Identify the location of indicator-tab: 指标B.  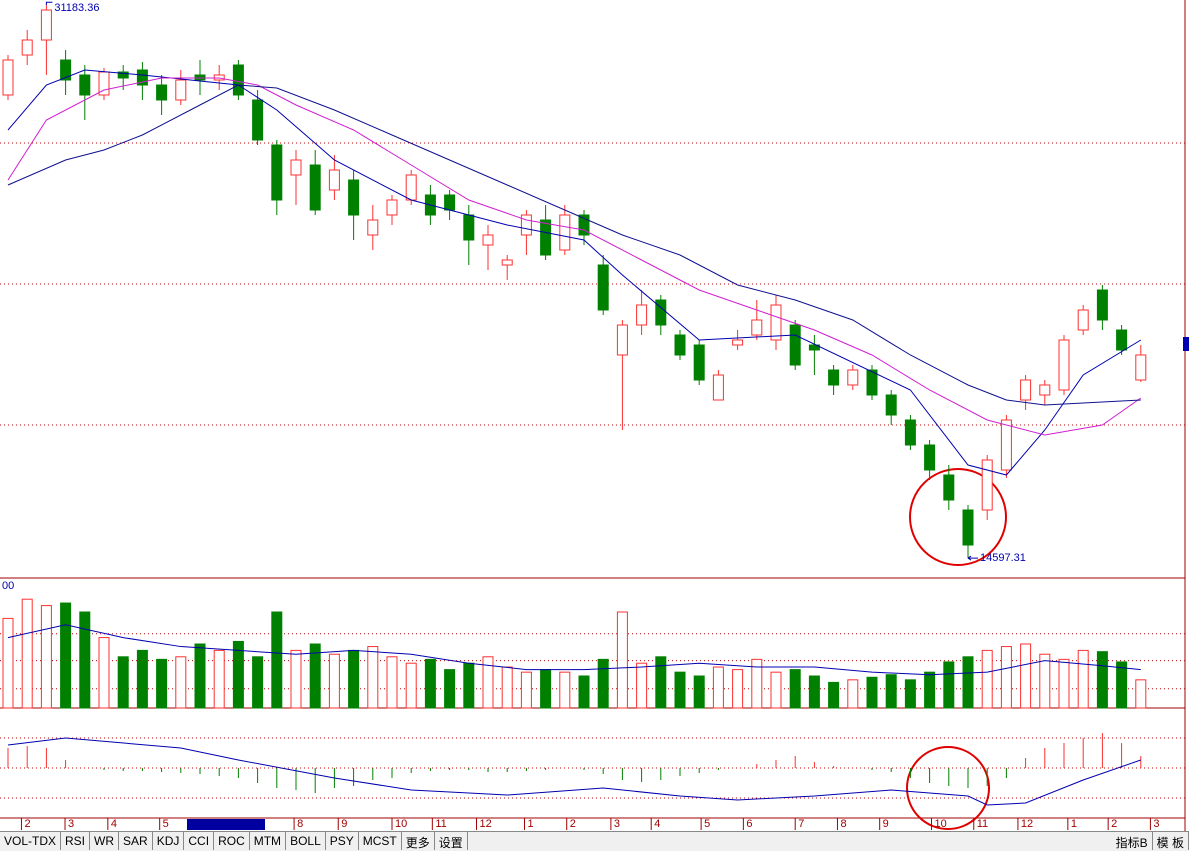
(1132, 841).